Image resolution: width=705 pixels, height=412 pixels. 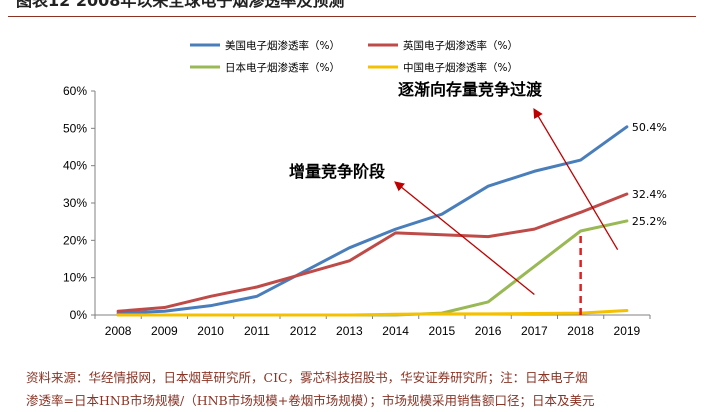 What do you see at coordinates (79, 315) in the screenshot?
I see `y-tick-label: 0%` at bounding box center [79, 315].